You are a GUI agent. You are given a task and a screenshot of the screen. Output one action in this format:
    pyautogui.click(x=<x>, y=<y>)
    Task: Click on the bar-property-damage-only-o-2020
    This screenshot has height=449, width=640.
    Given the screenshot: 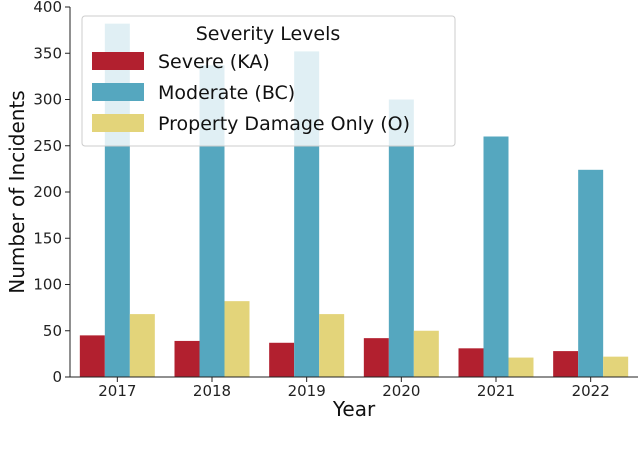 What is the action you would take?
    pyautogui.click(x=426, y=353)
    